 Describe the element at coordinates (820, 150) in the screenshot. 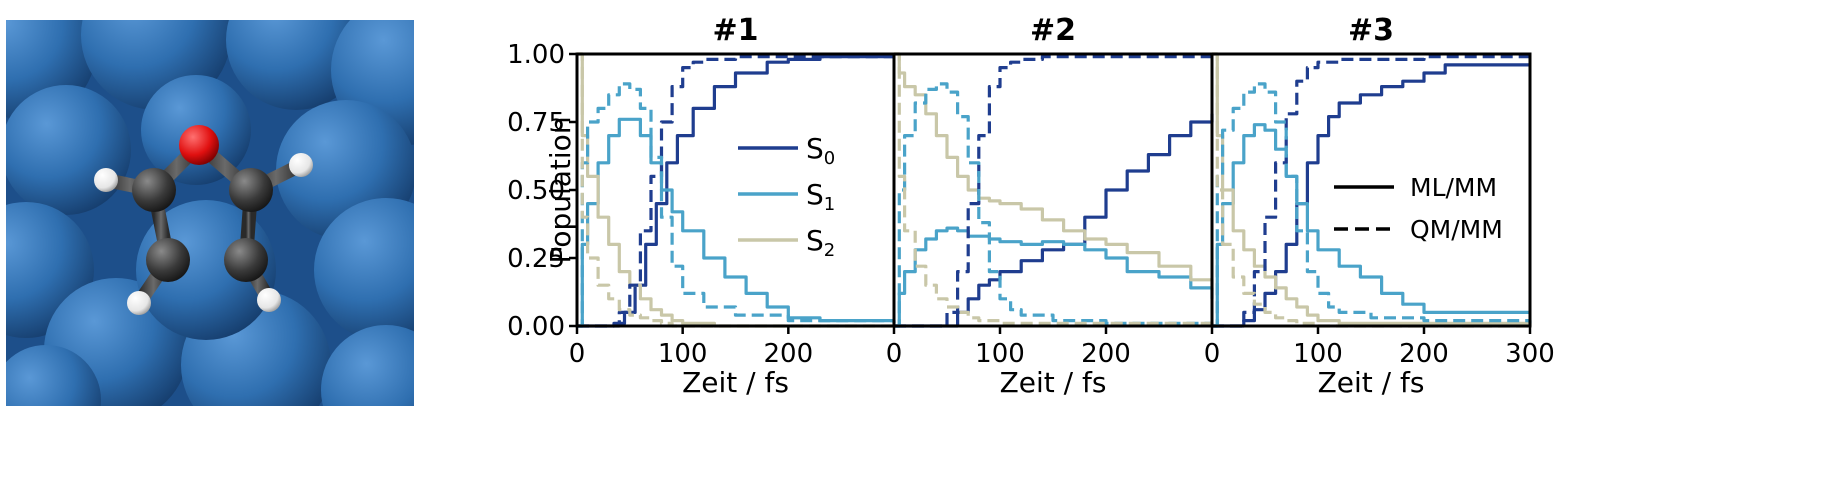

I see `legend-label: S0` at that location.